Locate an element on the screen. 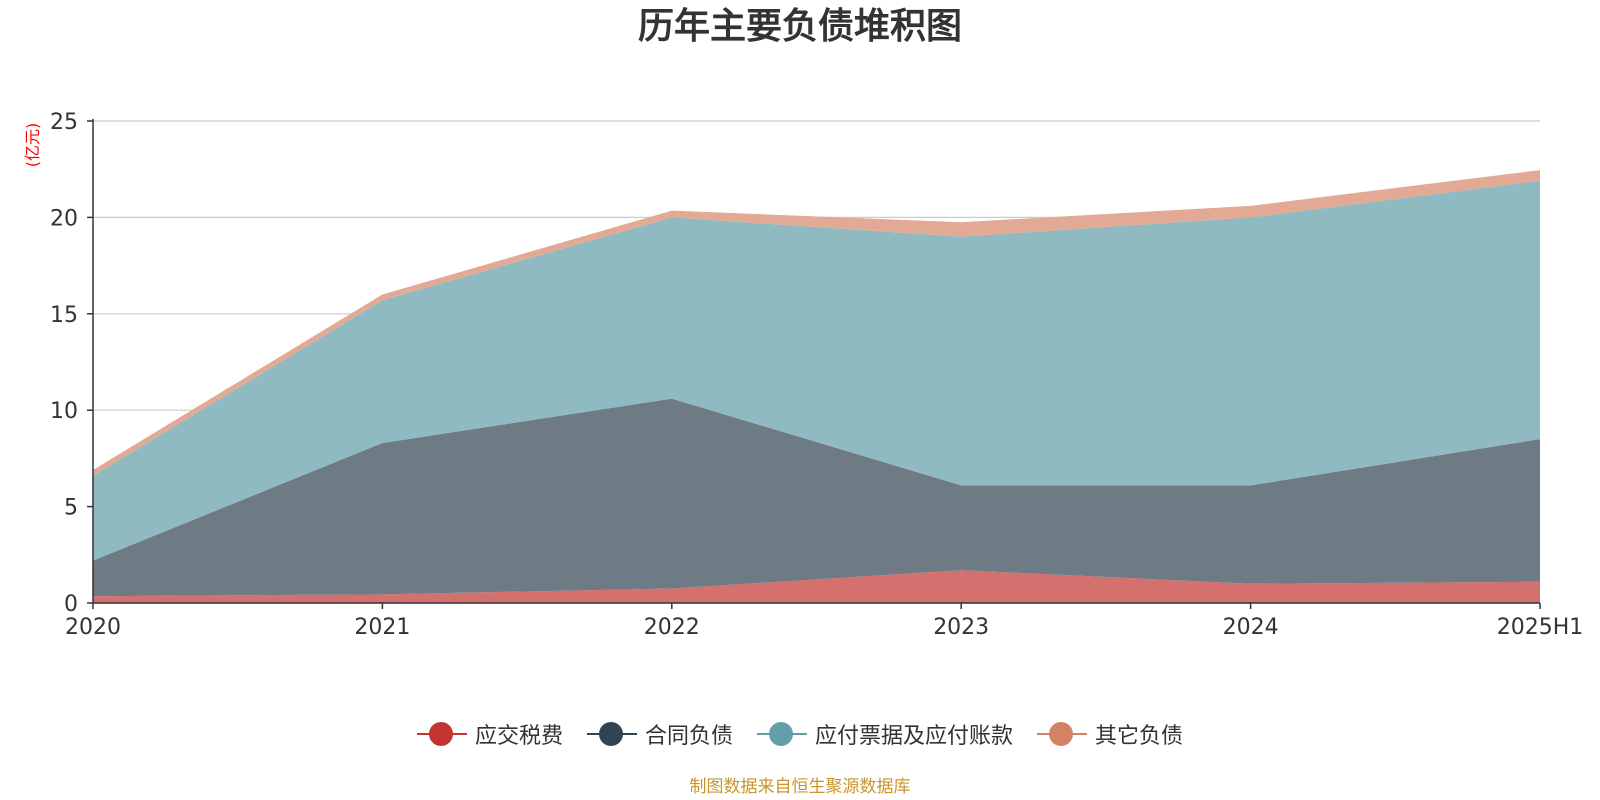  legend-item-4: 其它负债 is located at coordinates (1110, 734).